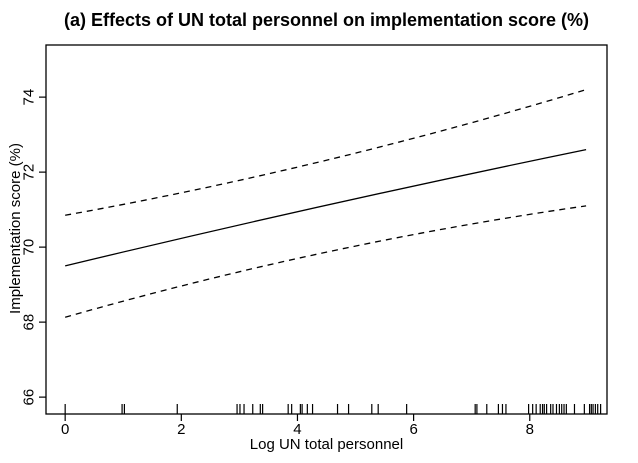 Image resolution: width=638 pixels, height=463 pixels. I want to click on y-axis-title: Implementation score (%), so click(15, 228).